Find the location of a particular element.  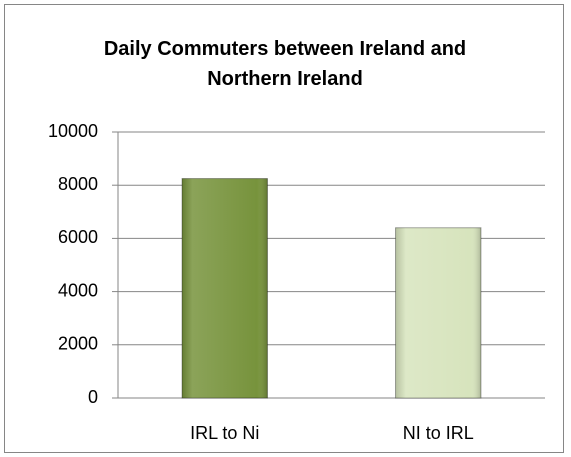

x-tick-label: NI to IRL is located at coordinates (438, 433).